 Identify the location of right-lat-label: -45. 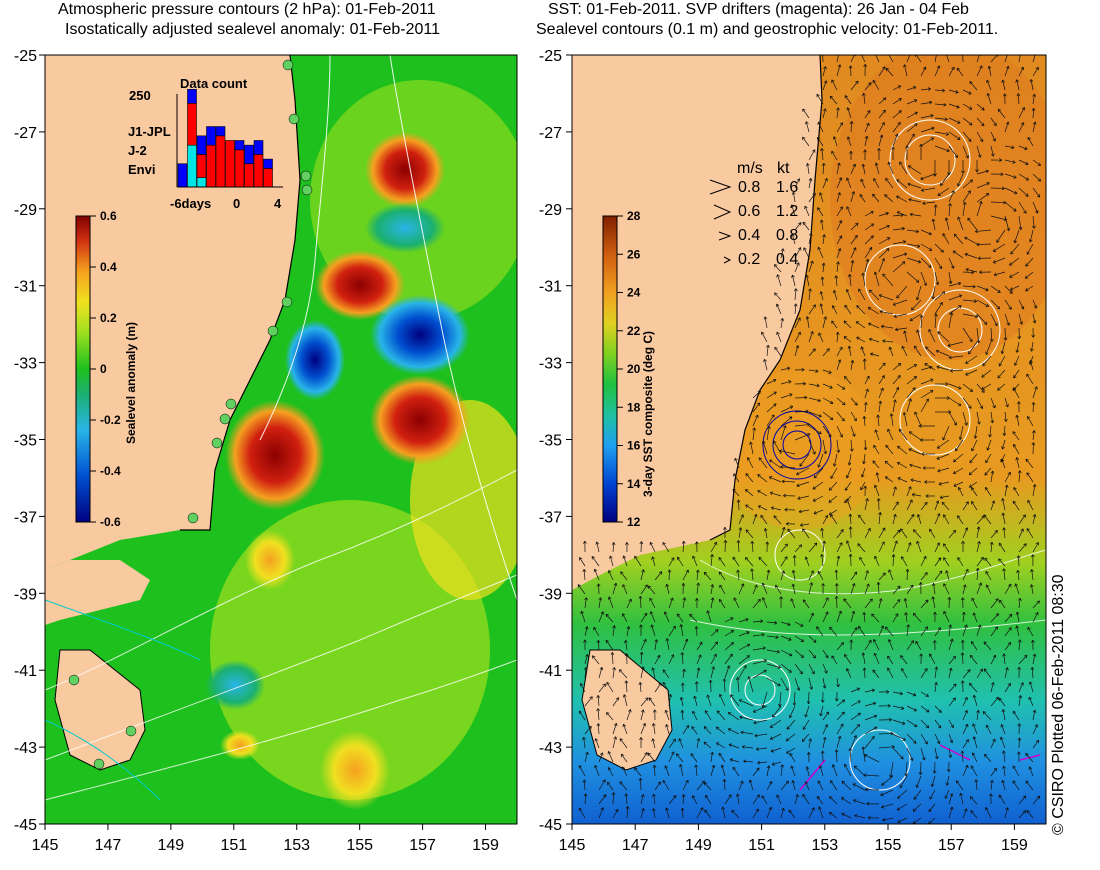
(550, 825).